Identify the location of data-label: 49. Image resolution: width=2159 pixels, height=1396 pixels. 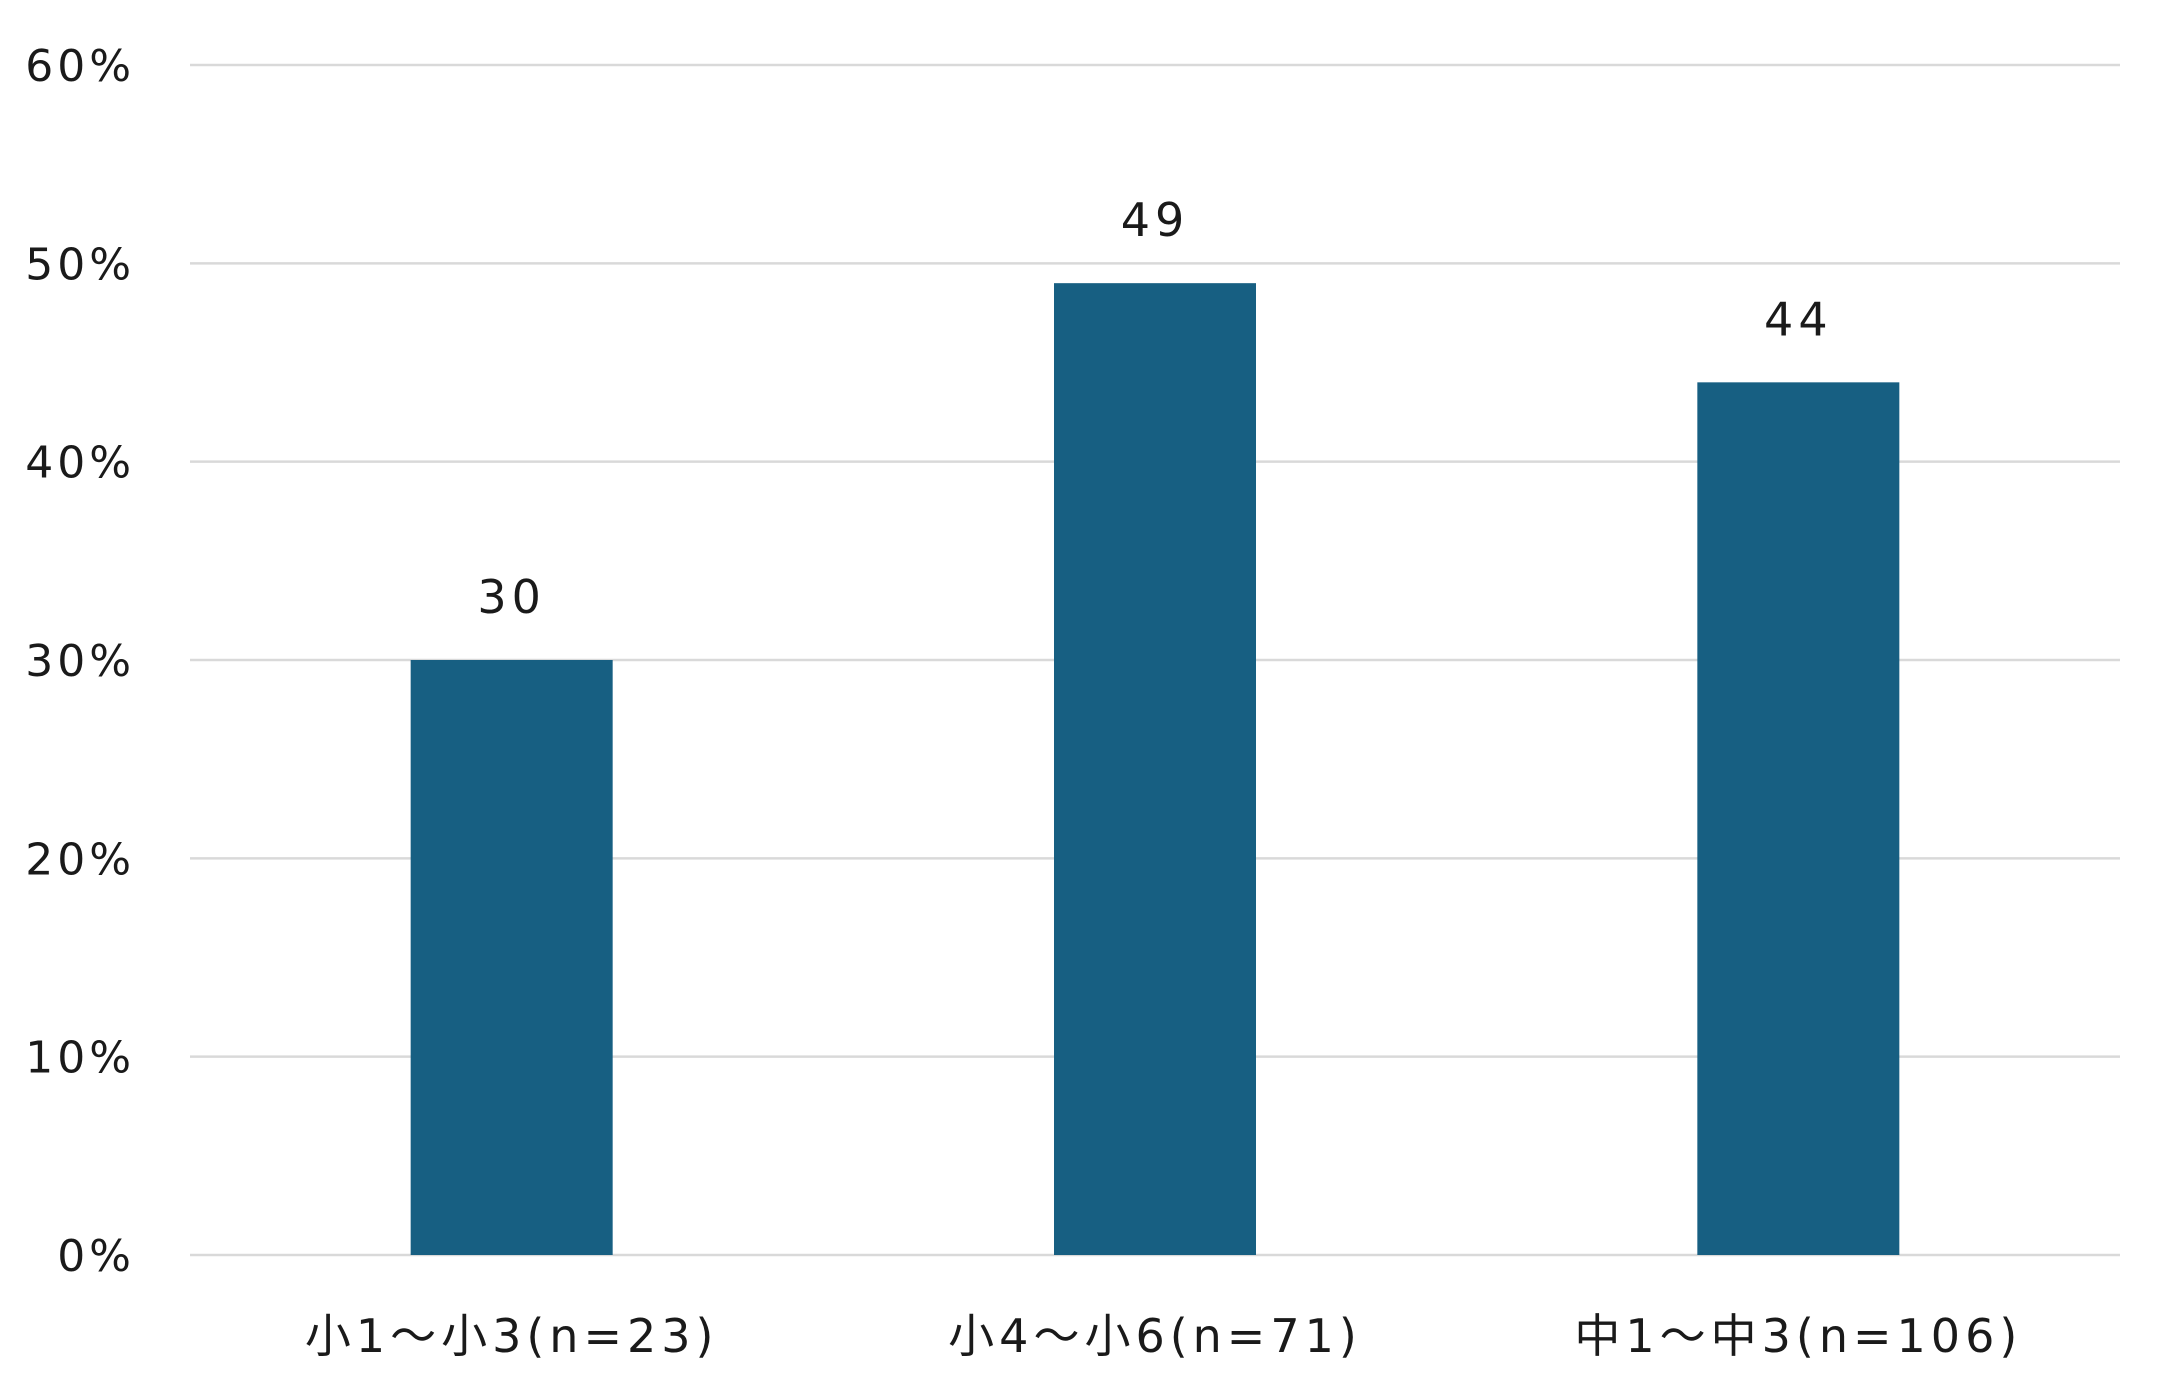
(1155, 220).